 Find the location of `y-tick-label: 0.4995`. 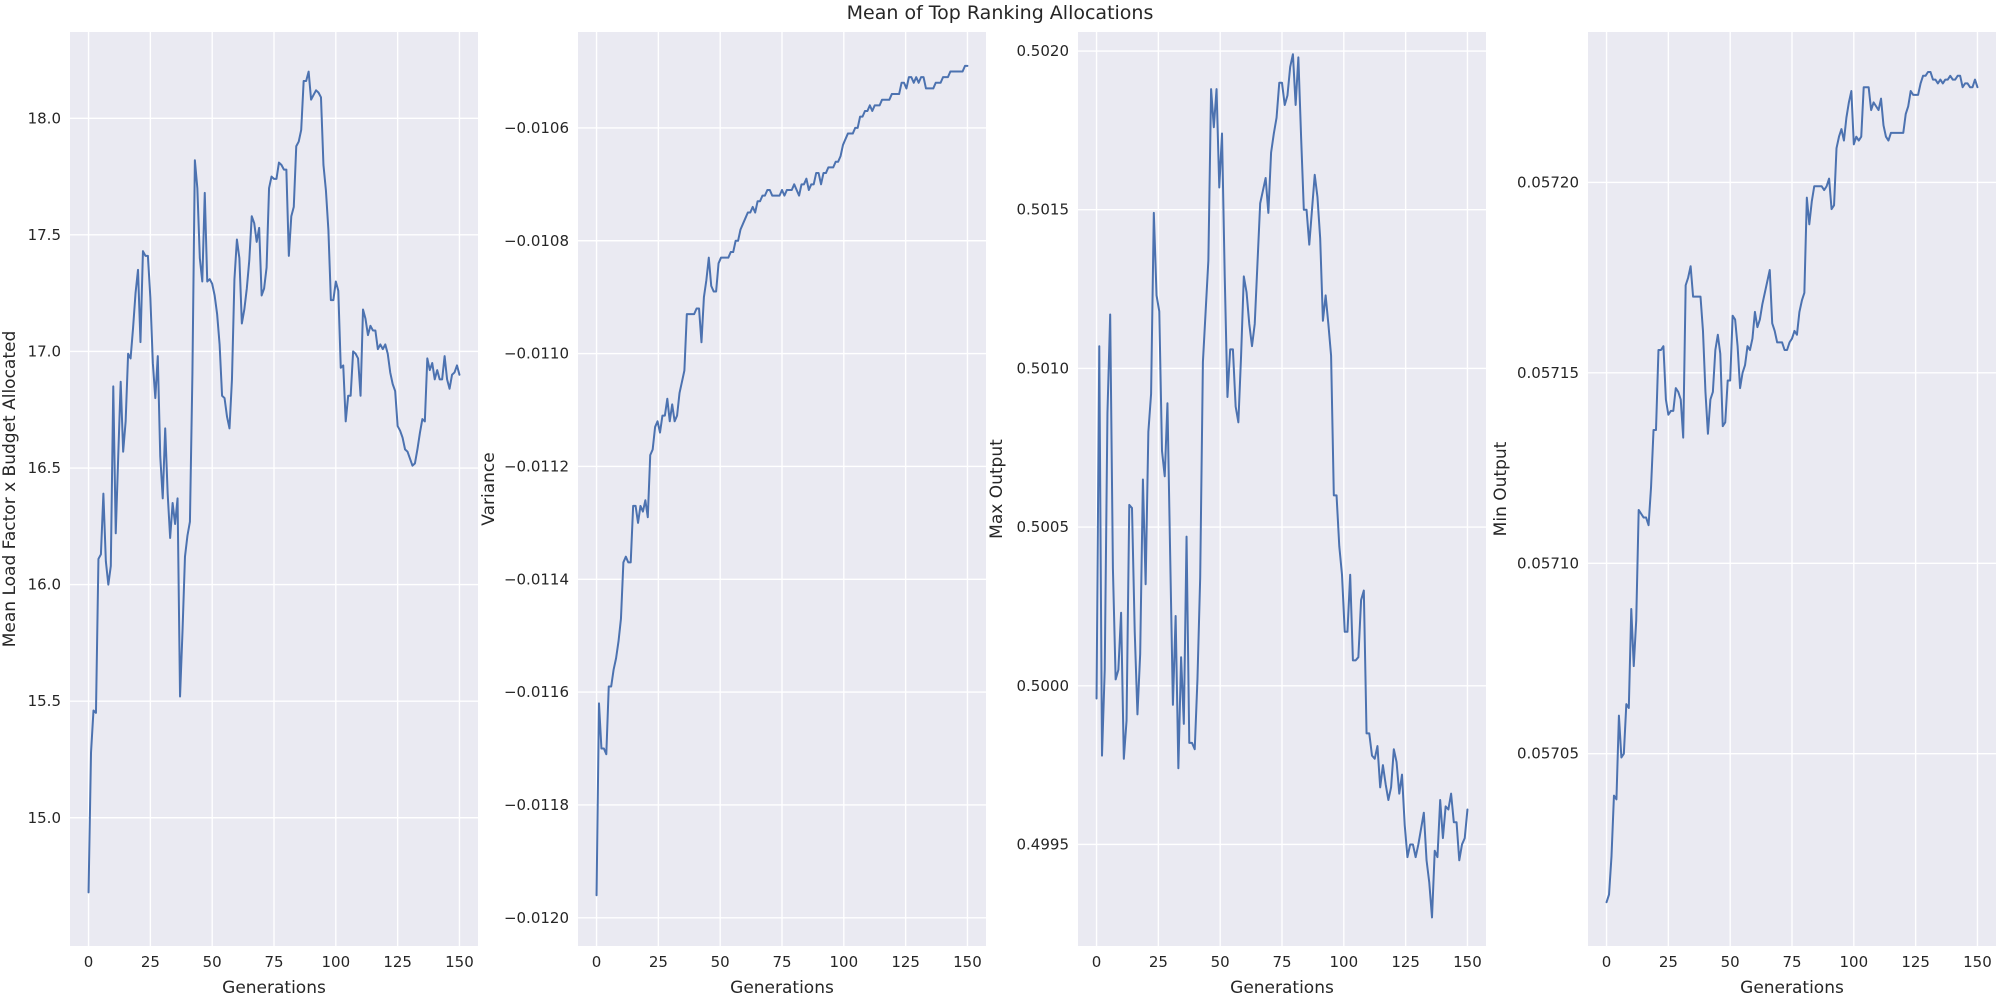

y-tick-label: 0.4995 is located at coordinates (1043, 844).